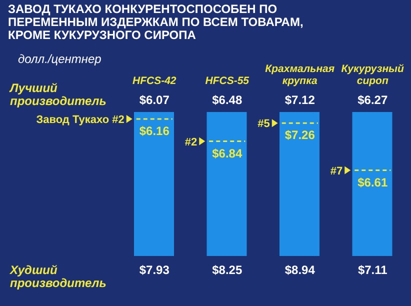  I want to click on text: долл./центнер, so click(60, 59).